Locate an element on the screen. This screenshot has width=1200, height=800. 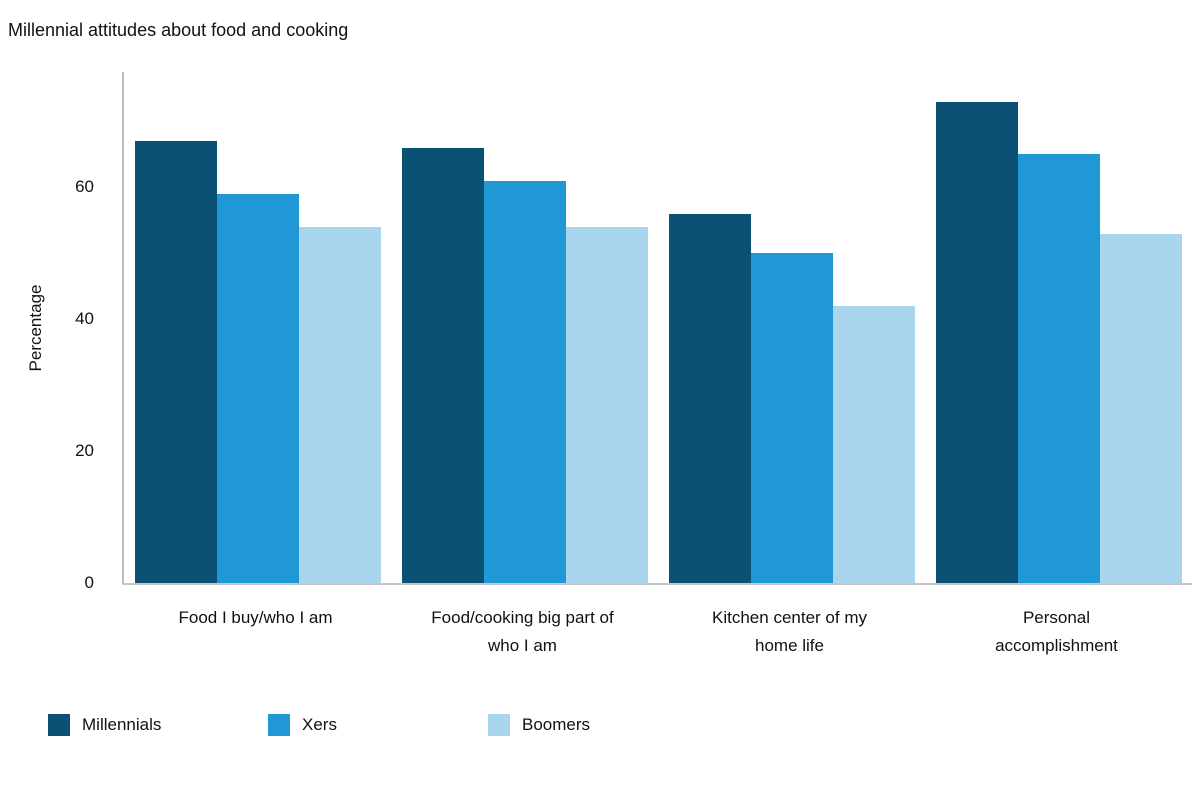
legend-label: Millennials is located at coordinates (122, 724).